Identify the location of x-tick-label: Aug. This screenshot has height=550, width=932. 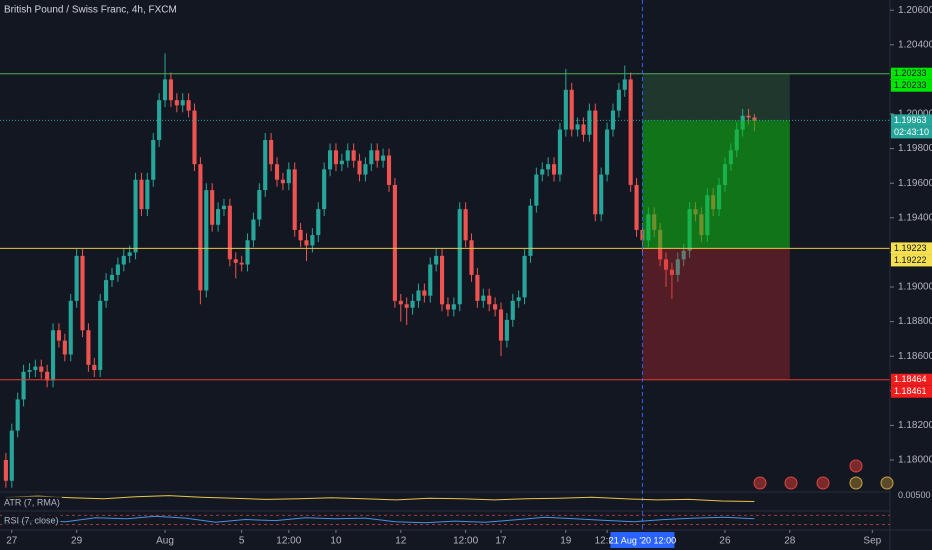
(165, 541).